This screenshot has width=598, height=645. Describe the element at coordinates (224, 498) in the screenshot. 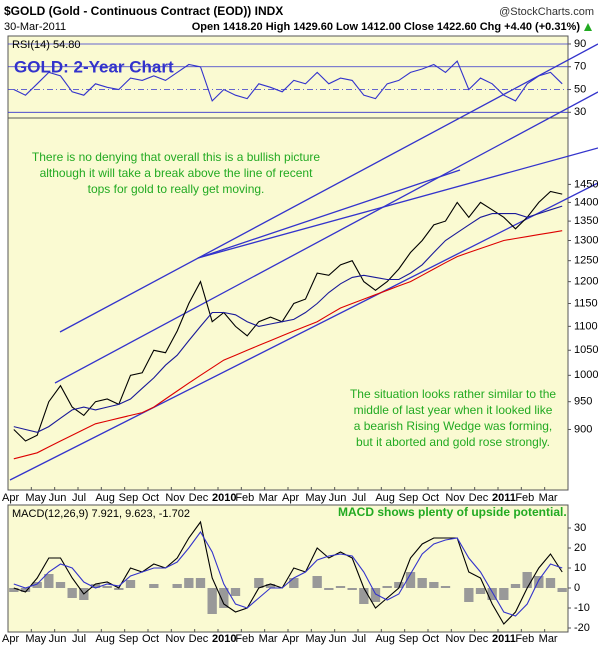

I see `x-tick-label: 2010` at that location.